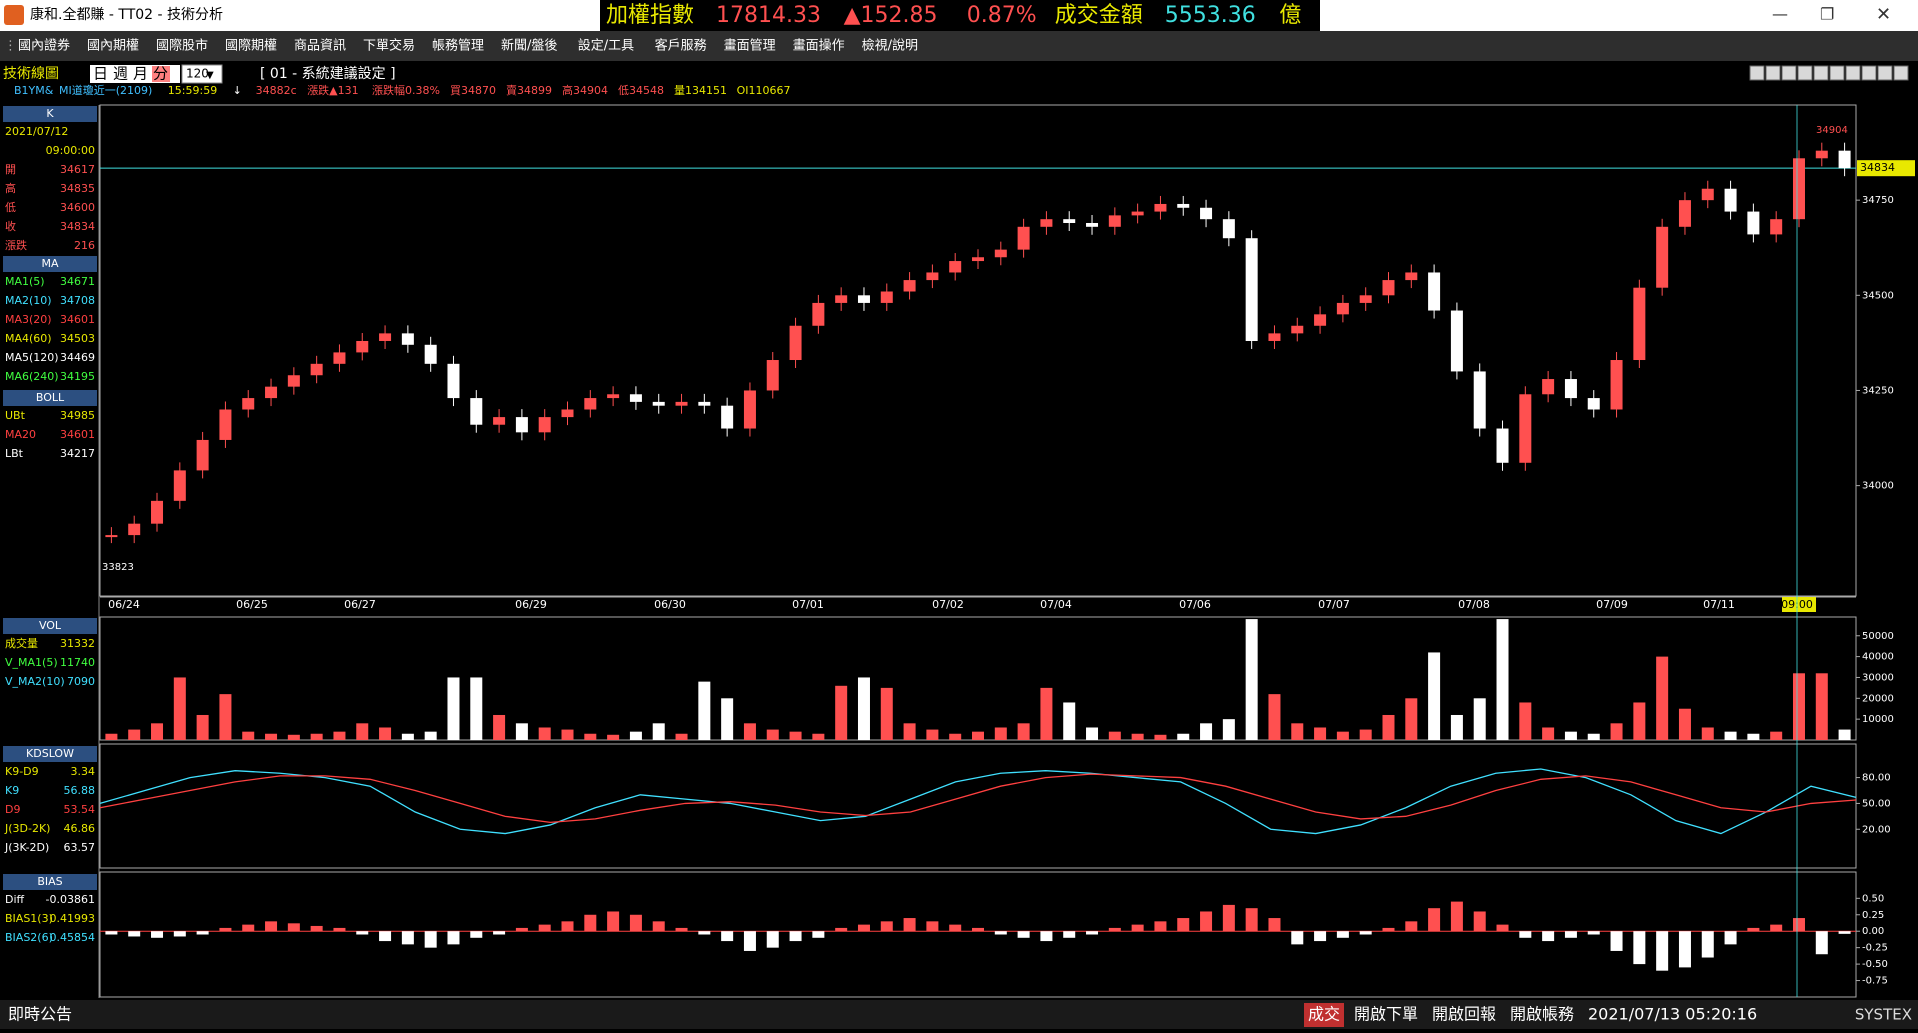  I want to click on y-tick-label: 20.00, so click(1876, 829).